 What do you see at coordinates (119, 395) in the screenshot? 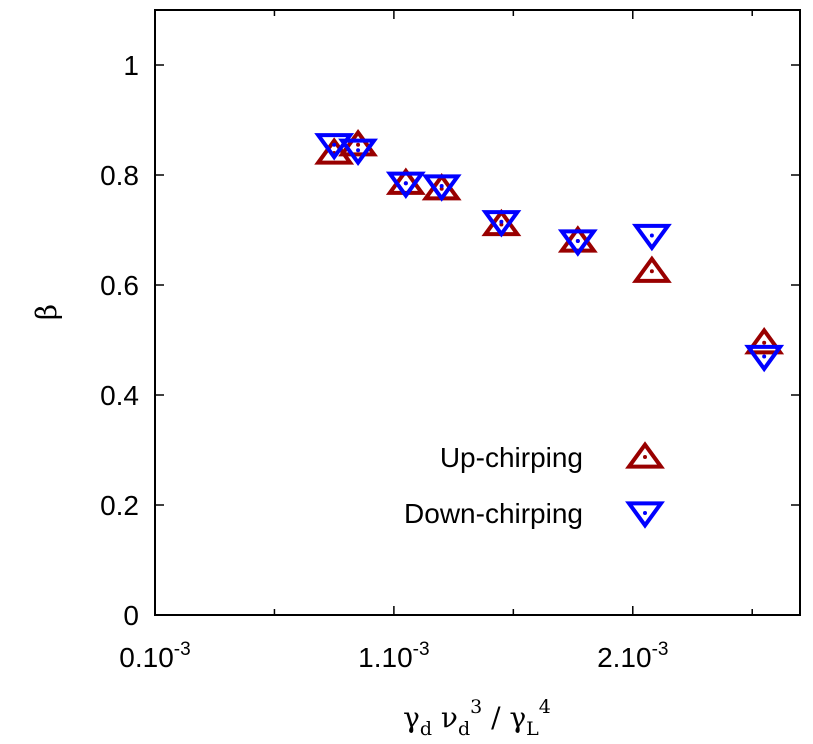
I see `y-tick-label: 0.4` at bounding box center [119, 395].